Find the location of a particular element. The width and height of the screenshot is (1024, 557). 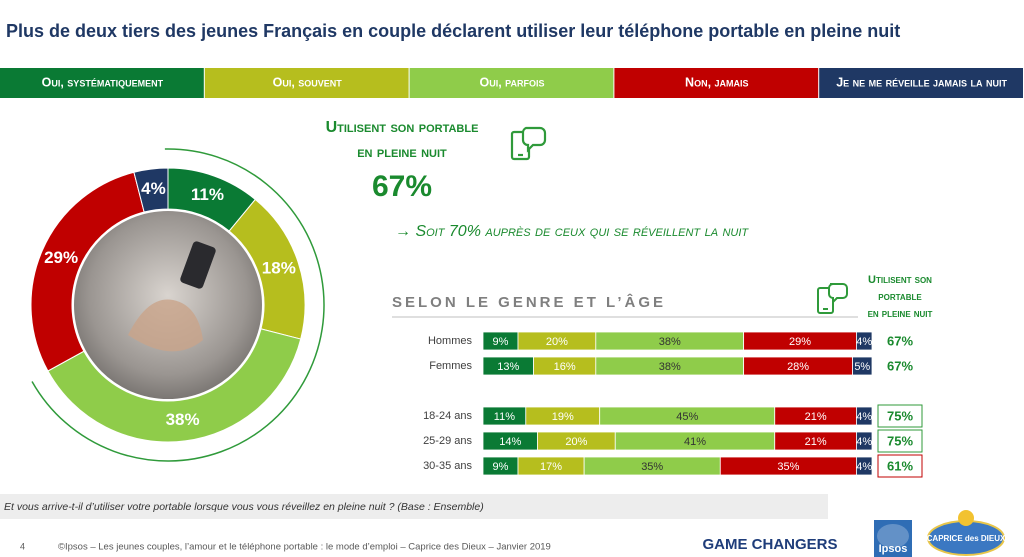

bar-value-label: 28% is located at coordinates (798, 367).